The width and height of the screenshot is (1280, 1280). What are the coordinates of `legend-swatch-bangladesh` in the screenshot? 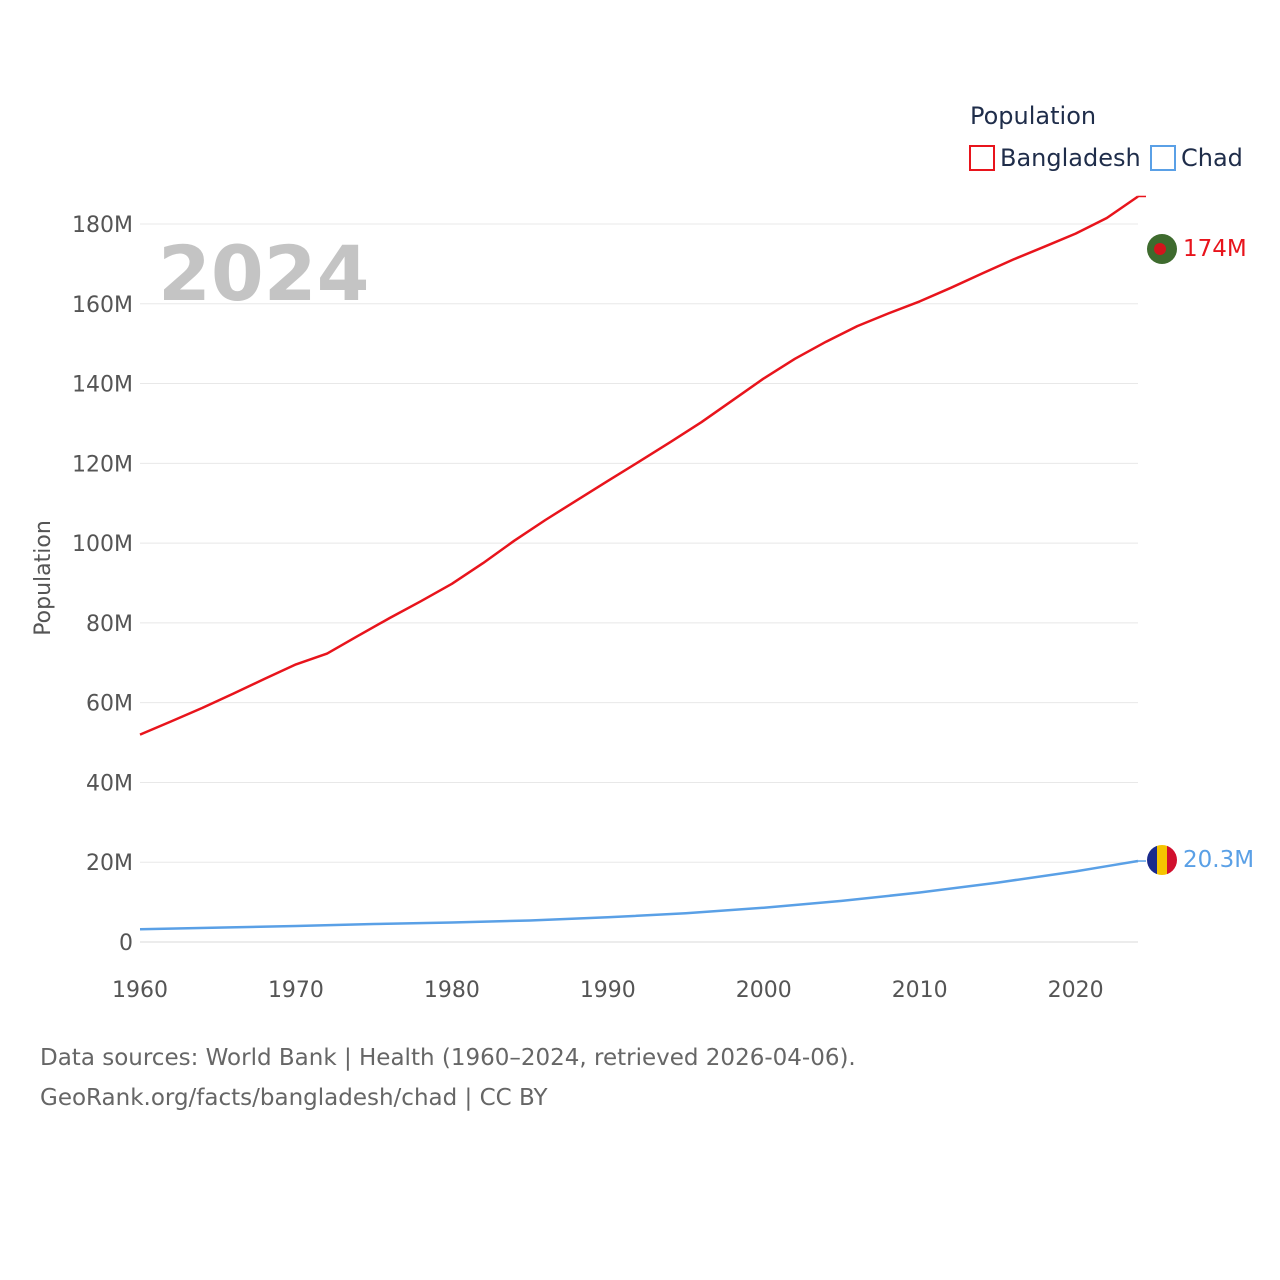 It's located at (982, 158).